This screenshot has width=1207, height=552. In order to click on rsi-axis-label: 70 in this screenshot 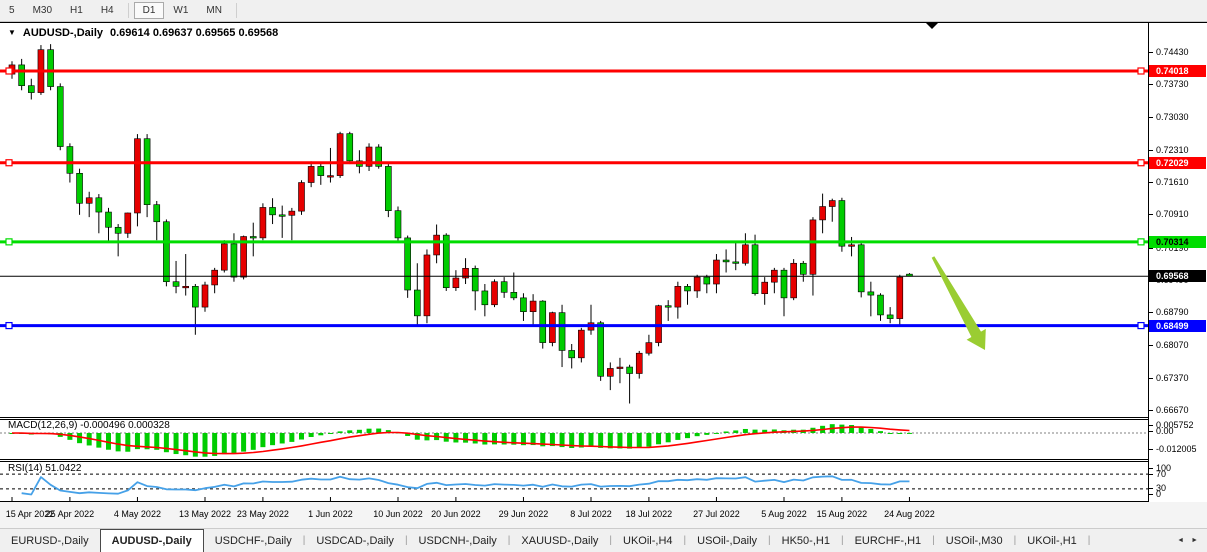, I will do `click(1161, 474)`.